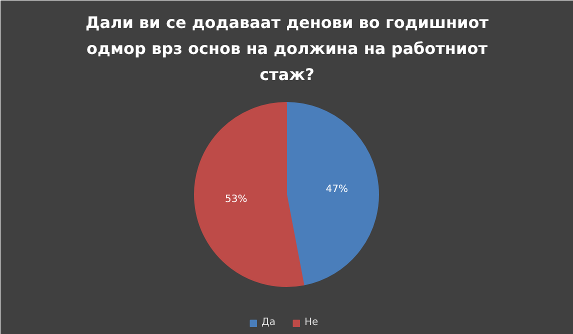  Describe the element at coordinates (269, 322) in the screenshot. I see `legend-label: Да` at that location.